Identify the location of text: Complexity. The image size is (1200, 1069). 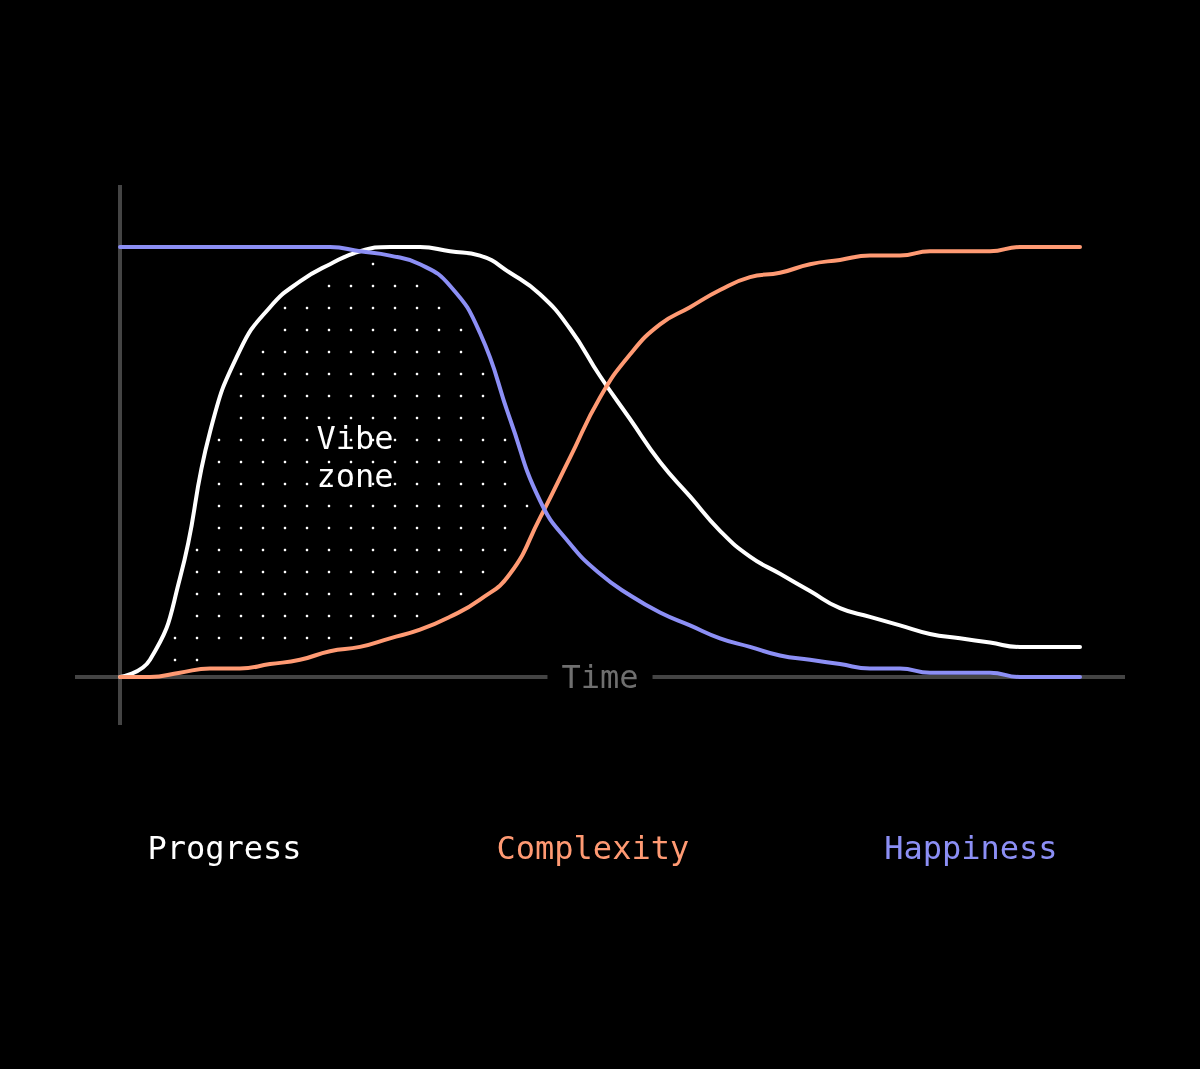
(593, 848).